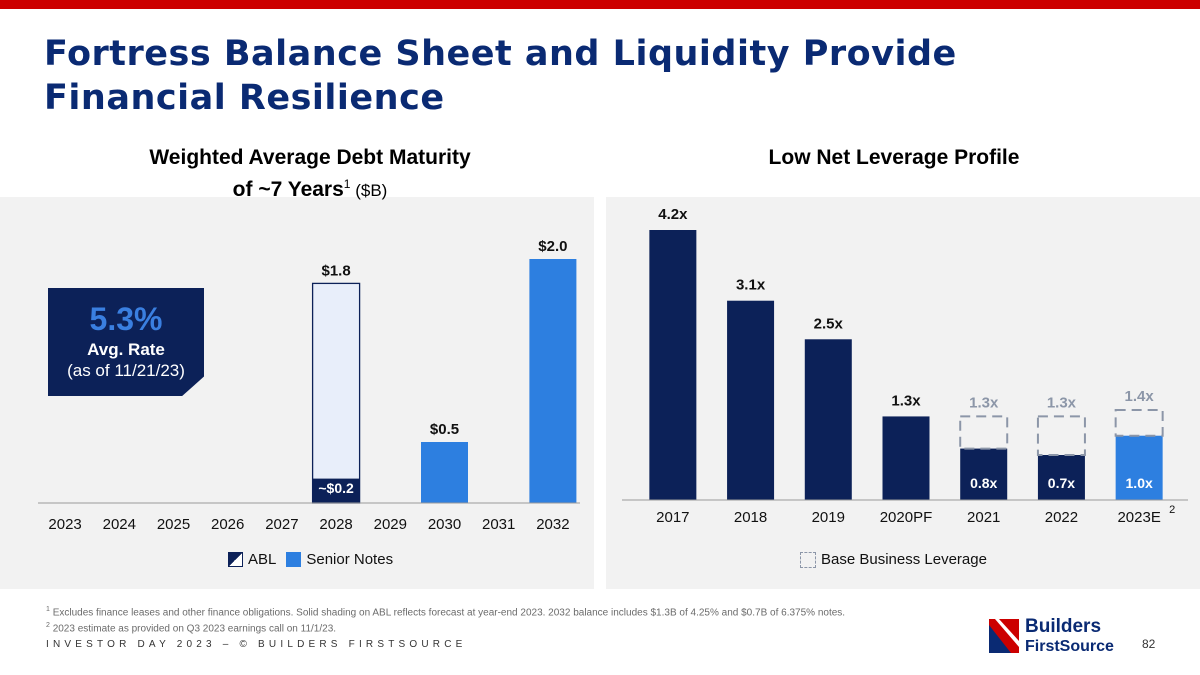 The width and height of the screenshot is (1200, 675). Describe the element at coordinates (552, 246) in the screenshot. I see `data-label: $2.0` at that location.